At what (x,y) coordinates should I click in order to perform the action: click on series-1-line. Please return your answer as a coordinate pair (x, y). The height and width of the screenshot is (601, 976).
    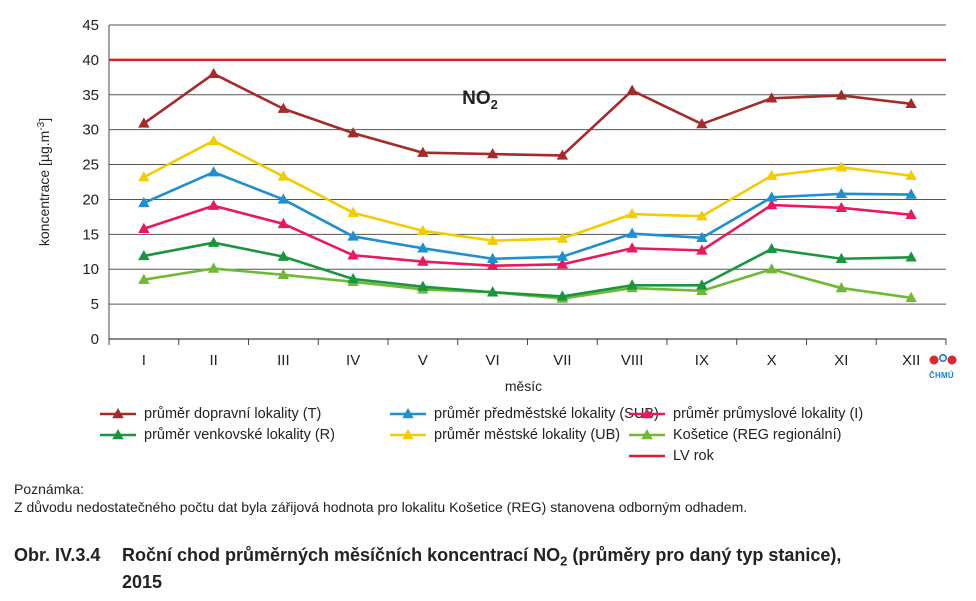
    Looking at the image, I should click on (527, 190).